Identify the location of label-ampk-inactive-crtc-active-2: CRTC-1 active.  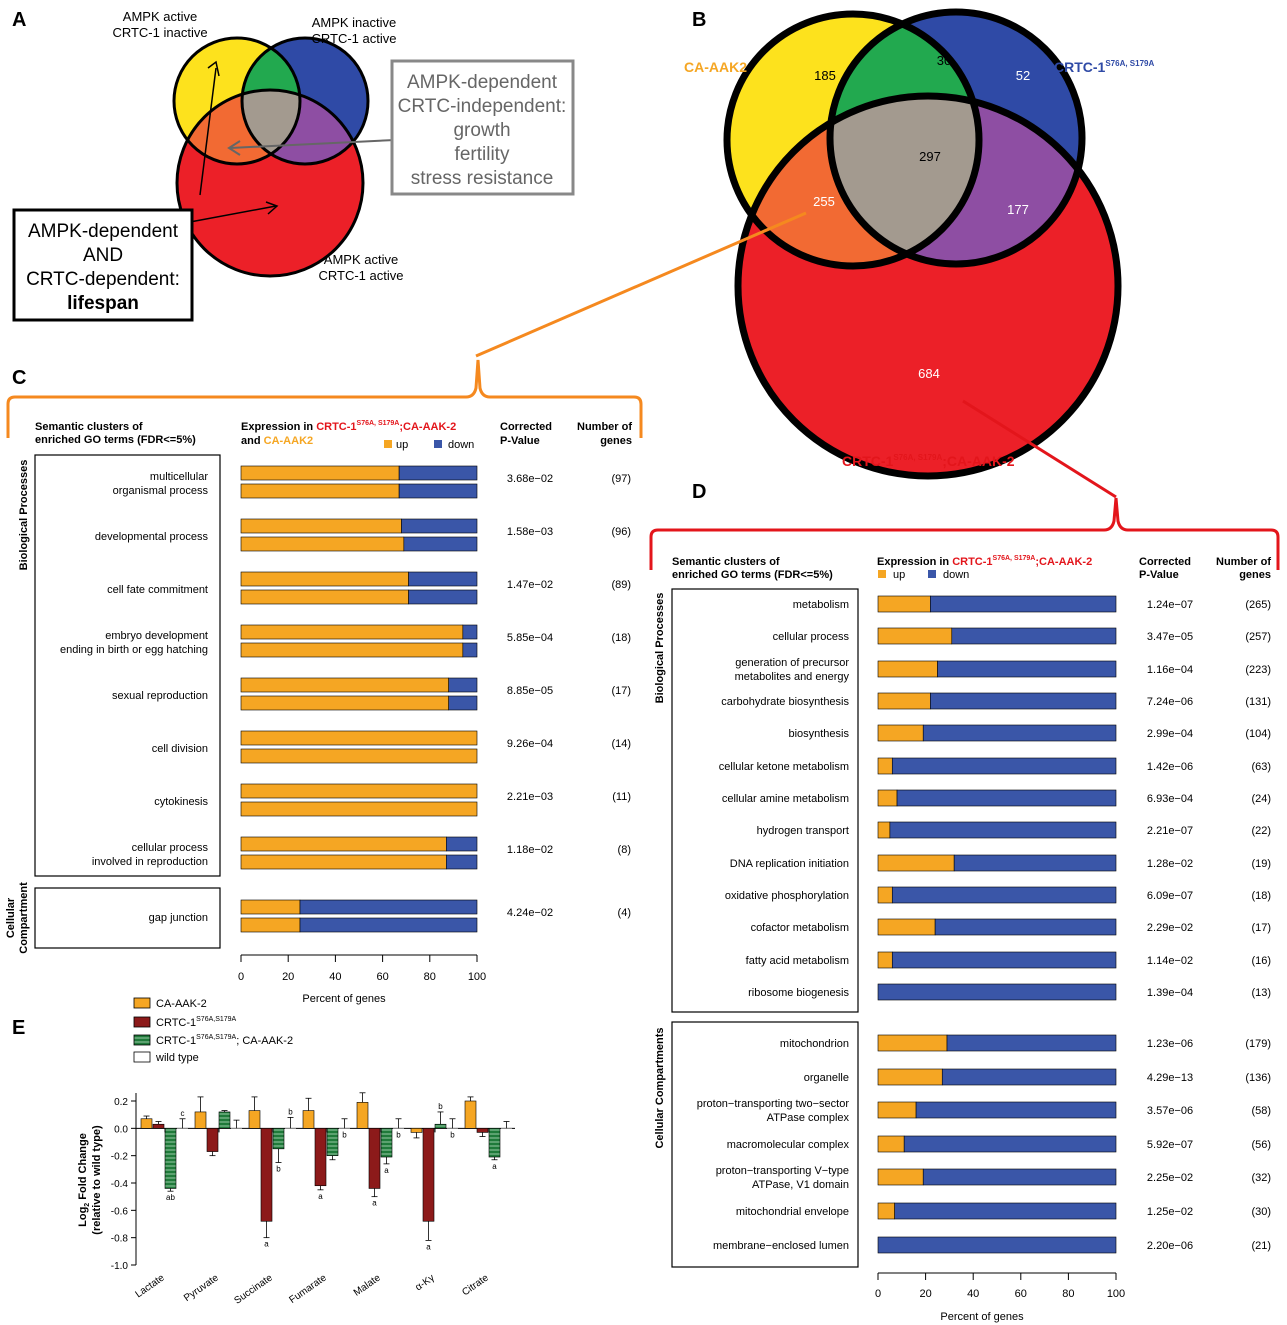
(353, 38).